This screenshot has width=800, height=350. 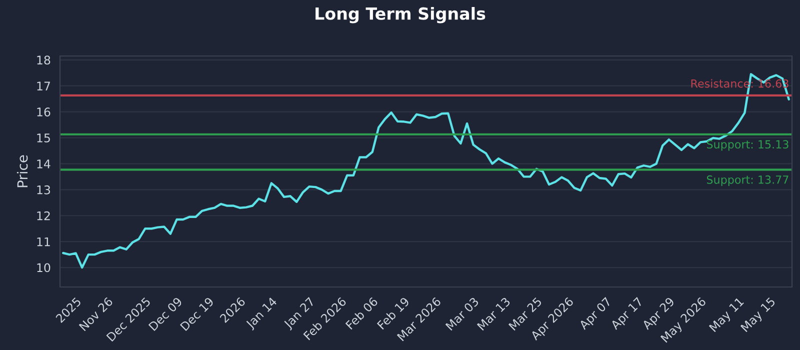 I want to click on x-tick-label: Feb 06, so click(x=361, y=313).